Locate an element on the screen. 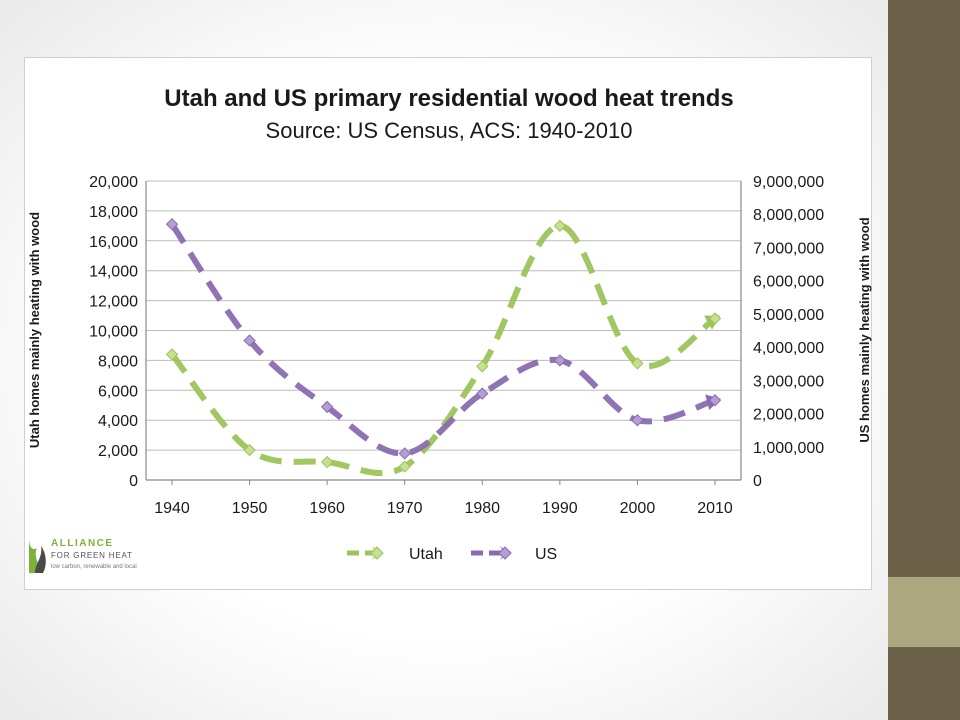 This screenshot has width=960, height=720. left-tick-label: 8,000 is located at coordinates (118, 361).